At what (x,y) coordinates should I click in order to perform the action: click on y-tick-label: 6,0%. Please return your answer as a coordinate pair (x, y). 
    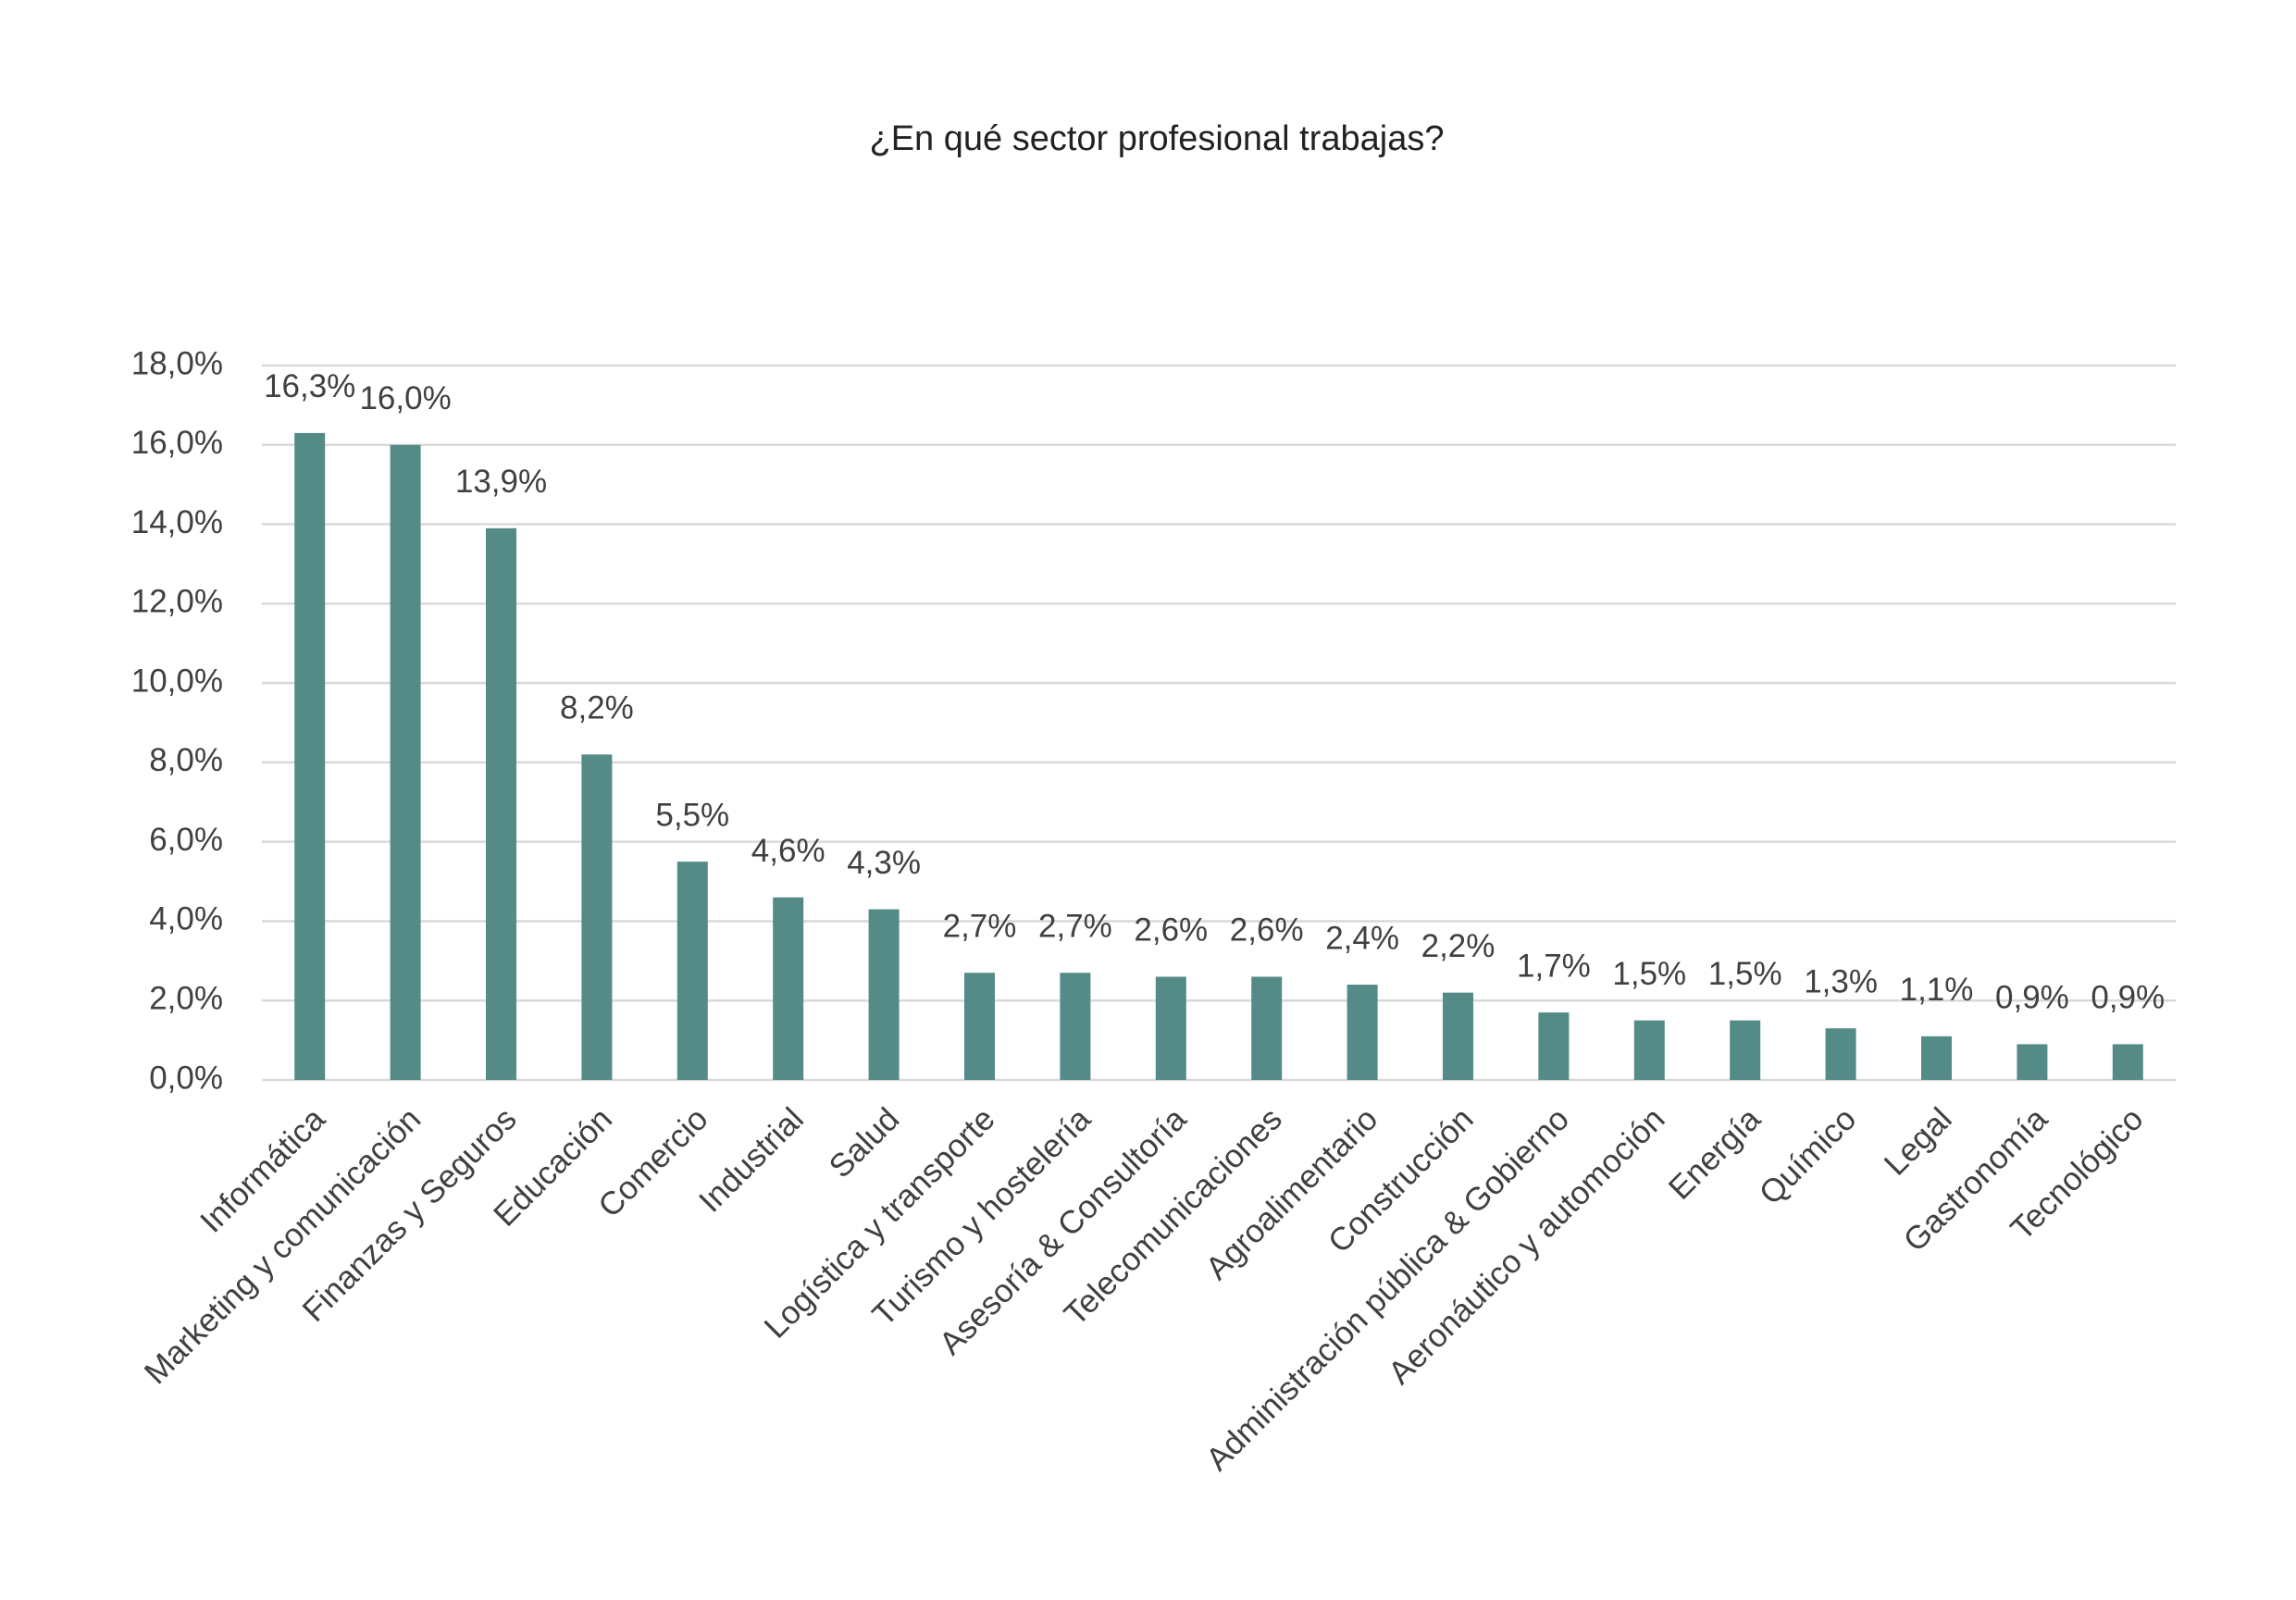
    Looking at the image, I should click on (186, 840).